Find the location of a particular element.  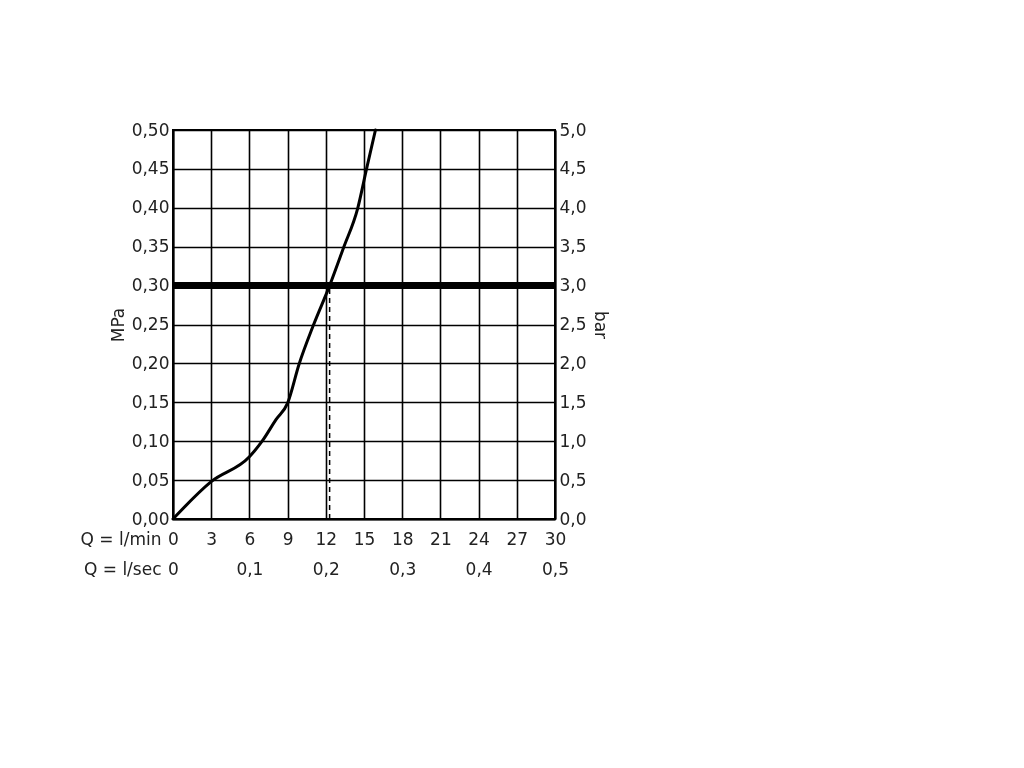

x2-tick-label: 0,4 is located at coordinates (479, 568).